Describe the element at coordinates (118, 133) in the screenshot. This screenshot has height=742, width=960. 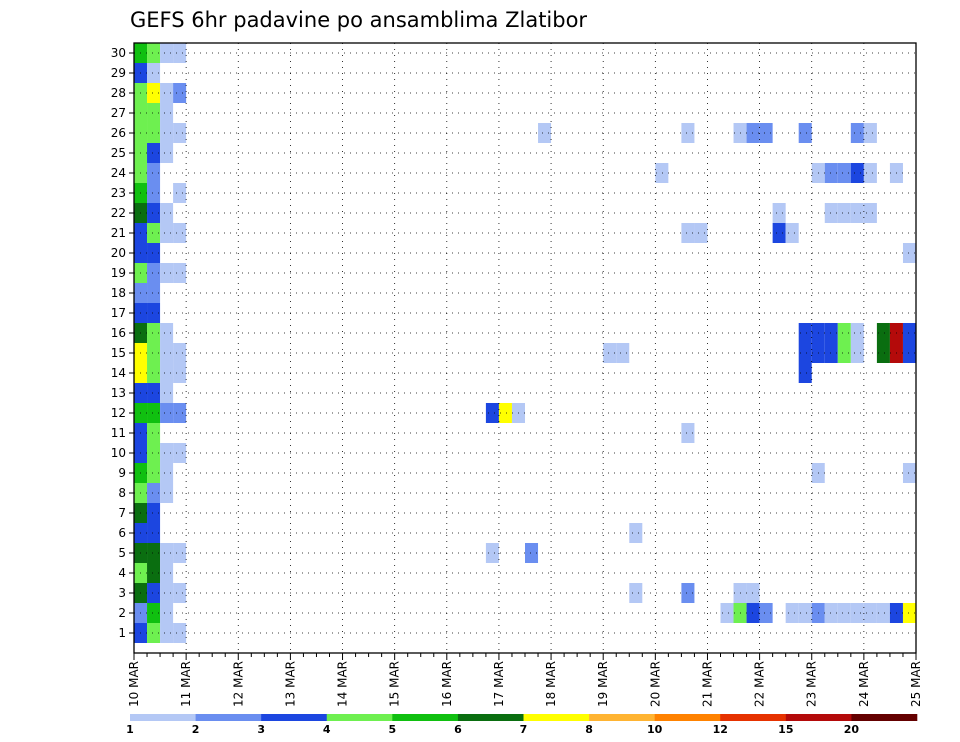
I see `y-tick-label: 26` at that location.